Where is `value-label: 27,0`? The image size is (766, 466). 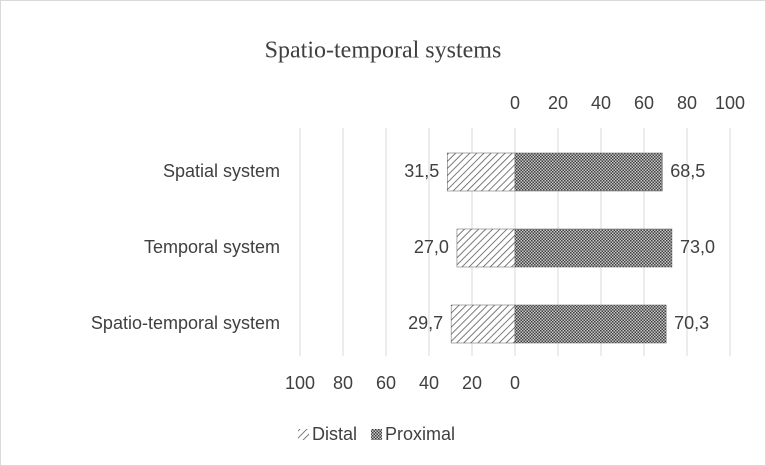
value-label: 27,0 is located at coordinates (431, 247).